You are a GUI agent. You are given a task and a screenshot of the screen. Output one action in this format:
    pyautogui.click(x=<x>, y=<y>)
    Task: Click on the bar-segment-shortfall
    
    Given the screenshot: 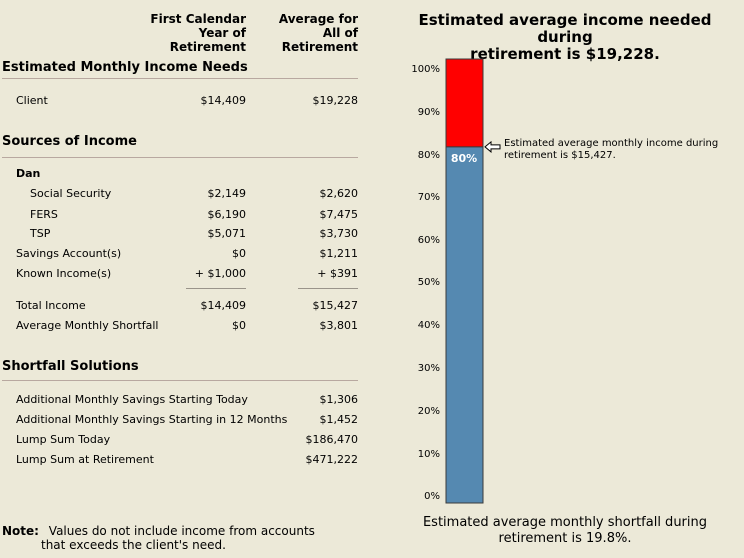 What is the action you would take?
    pyautogui.click(x=464, y=103)
    